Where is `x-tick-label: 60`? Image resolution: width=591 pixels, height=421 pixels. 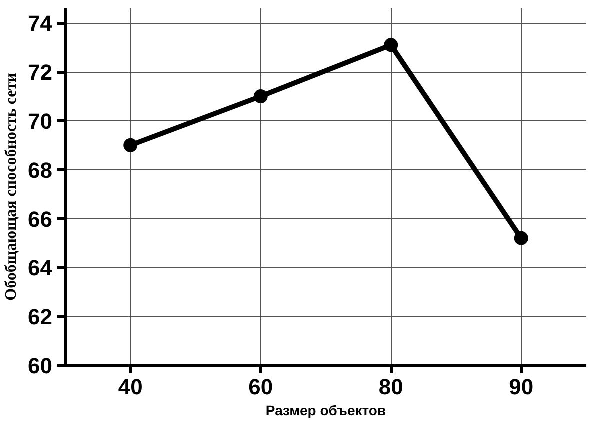
x-tick-label: 60 is located at coordinates (261, 387).